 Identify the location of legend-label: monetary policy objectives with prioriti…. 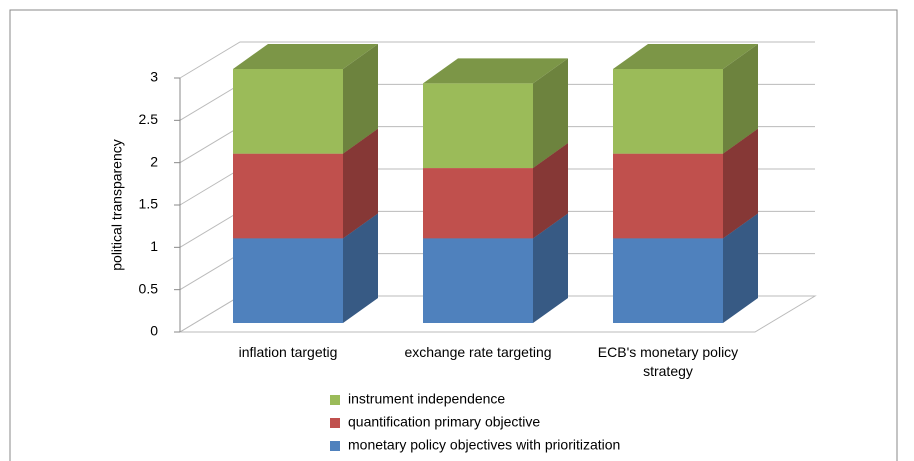
(484, 445).